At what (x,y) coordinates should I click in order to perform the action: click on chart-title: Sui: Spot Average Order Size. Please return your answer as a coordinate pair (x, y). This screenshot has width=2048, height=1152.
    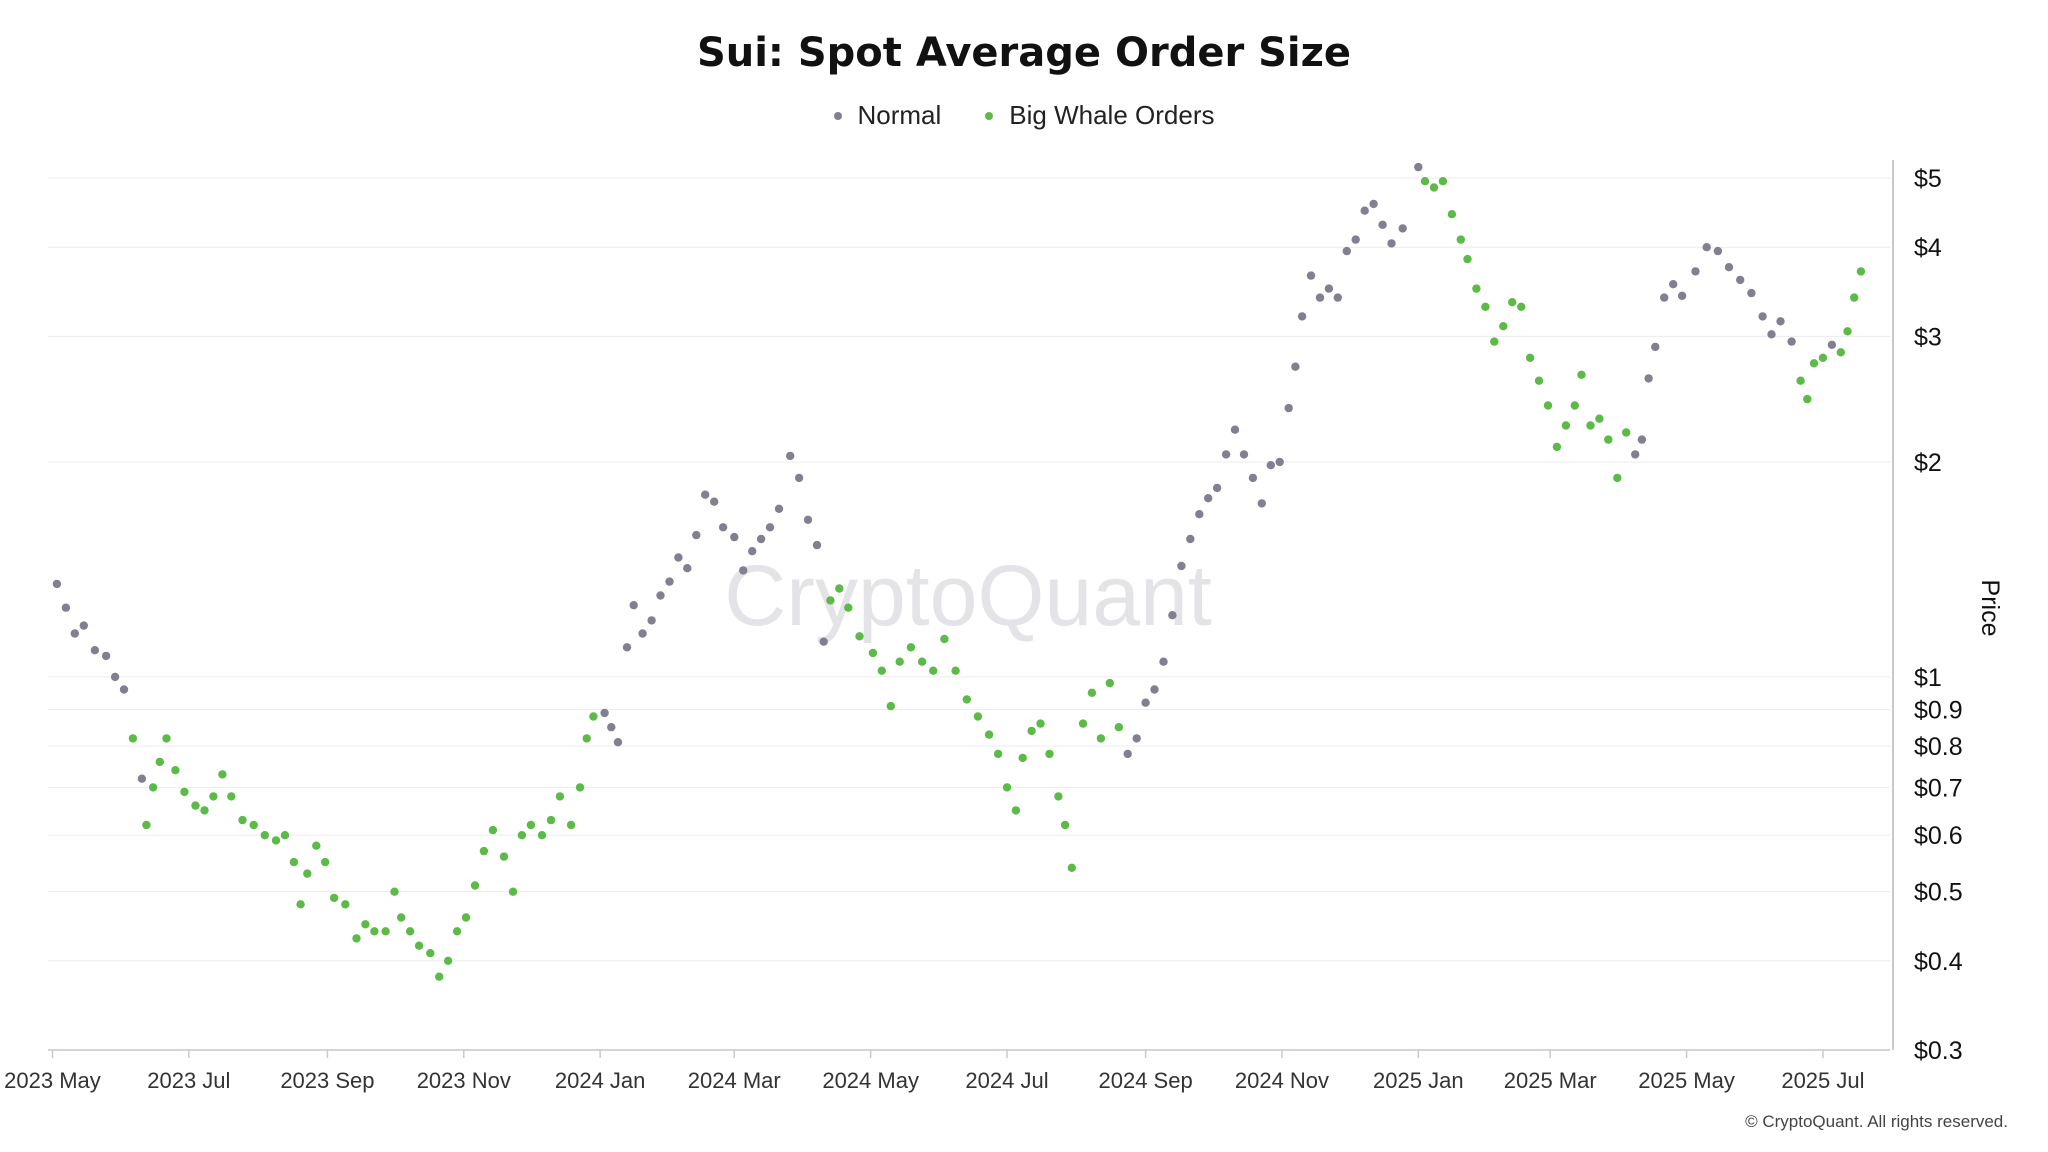
    Looking at the image, I should click on (1024, 53).